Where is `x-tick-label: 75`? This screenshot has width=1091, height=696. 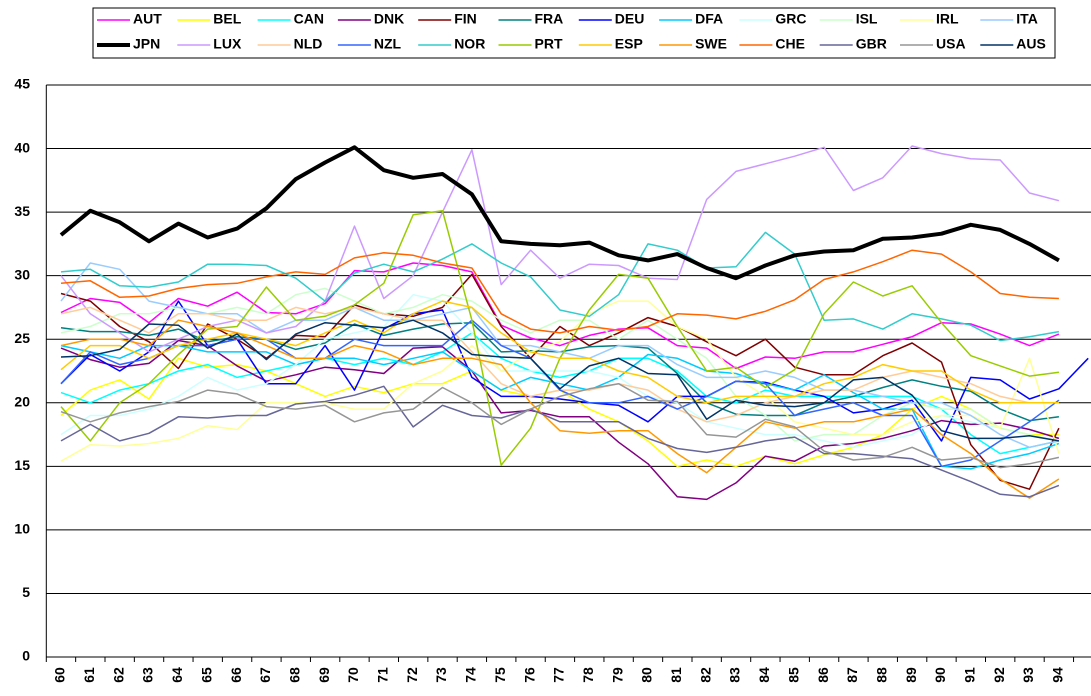
x-tick-label: 75 is located at coordinates (500, 675).